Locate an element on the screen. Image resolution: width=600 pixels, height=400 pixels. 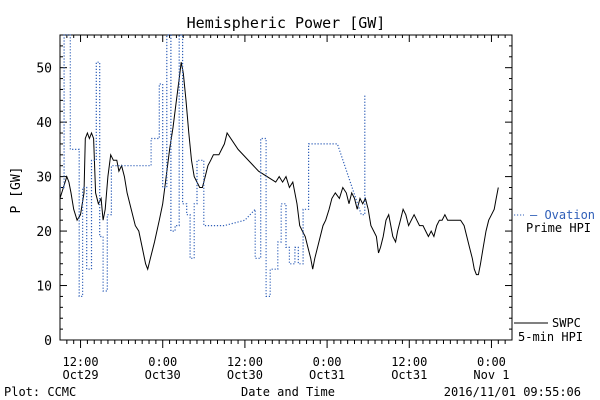
y-tick-label: 20 is located at coordinates (44, 232).